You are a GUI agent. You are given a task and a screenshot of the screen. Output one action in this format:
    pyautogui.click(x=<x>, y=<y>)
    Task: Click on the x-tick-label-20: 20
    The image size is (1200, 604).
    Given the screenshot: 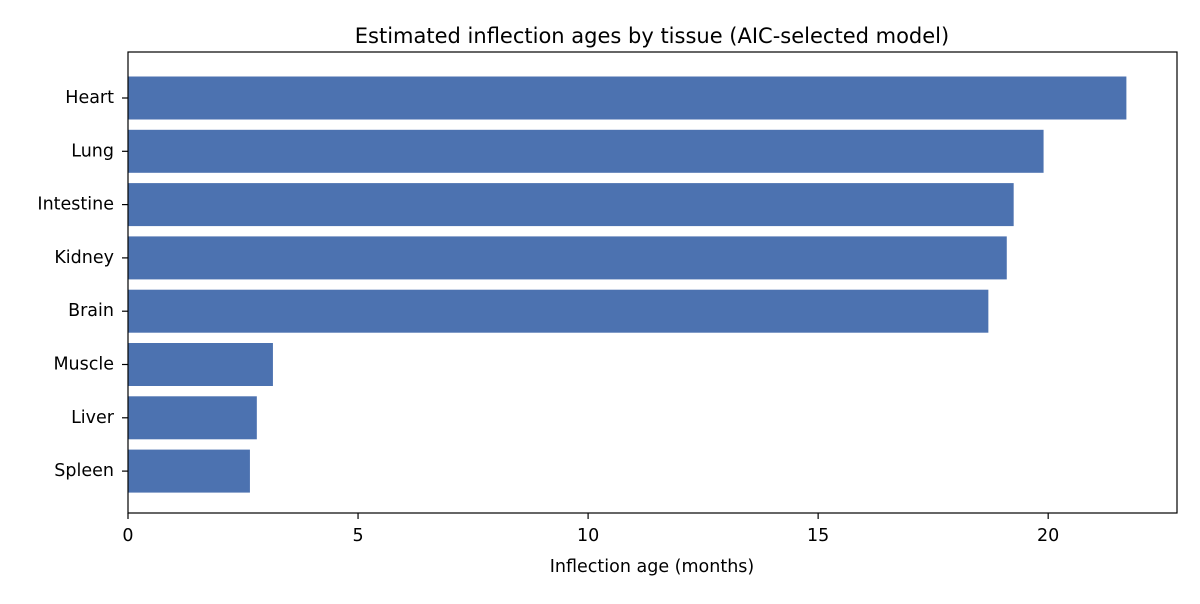 What is the action you would take?
    pyautogui.click(x=1048, y=536)
    